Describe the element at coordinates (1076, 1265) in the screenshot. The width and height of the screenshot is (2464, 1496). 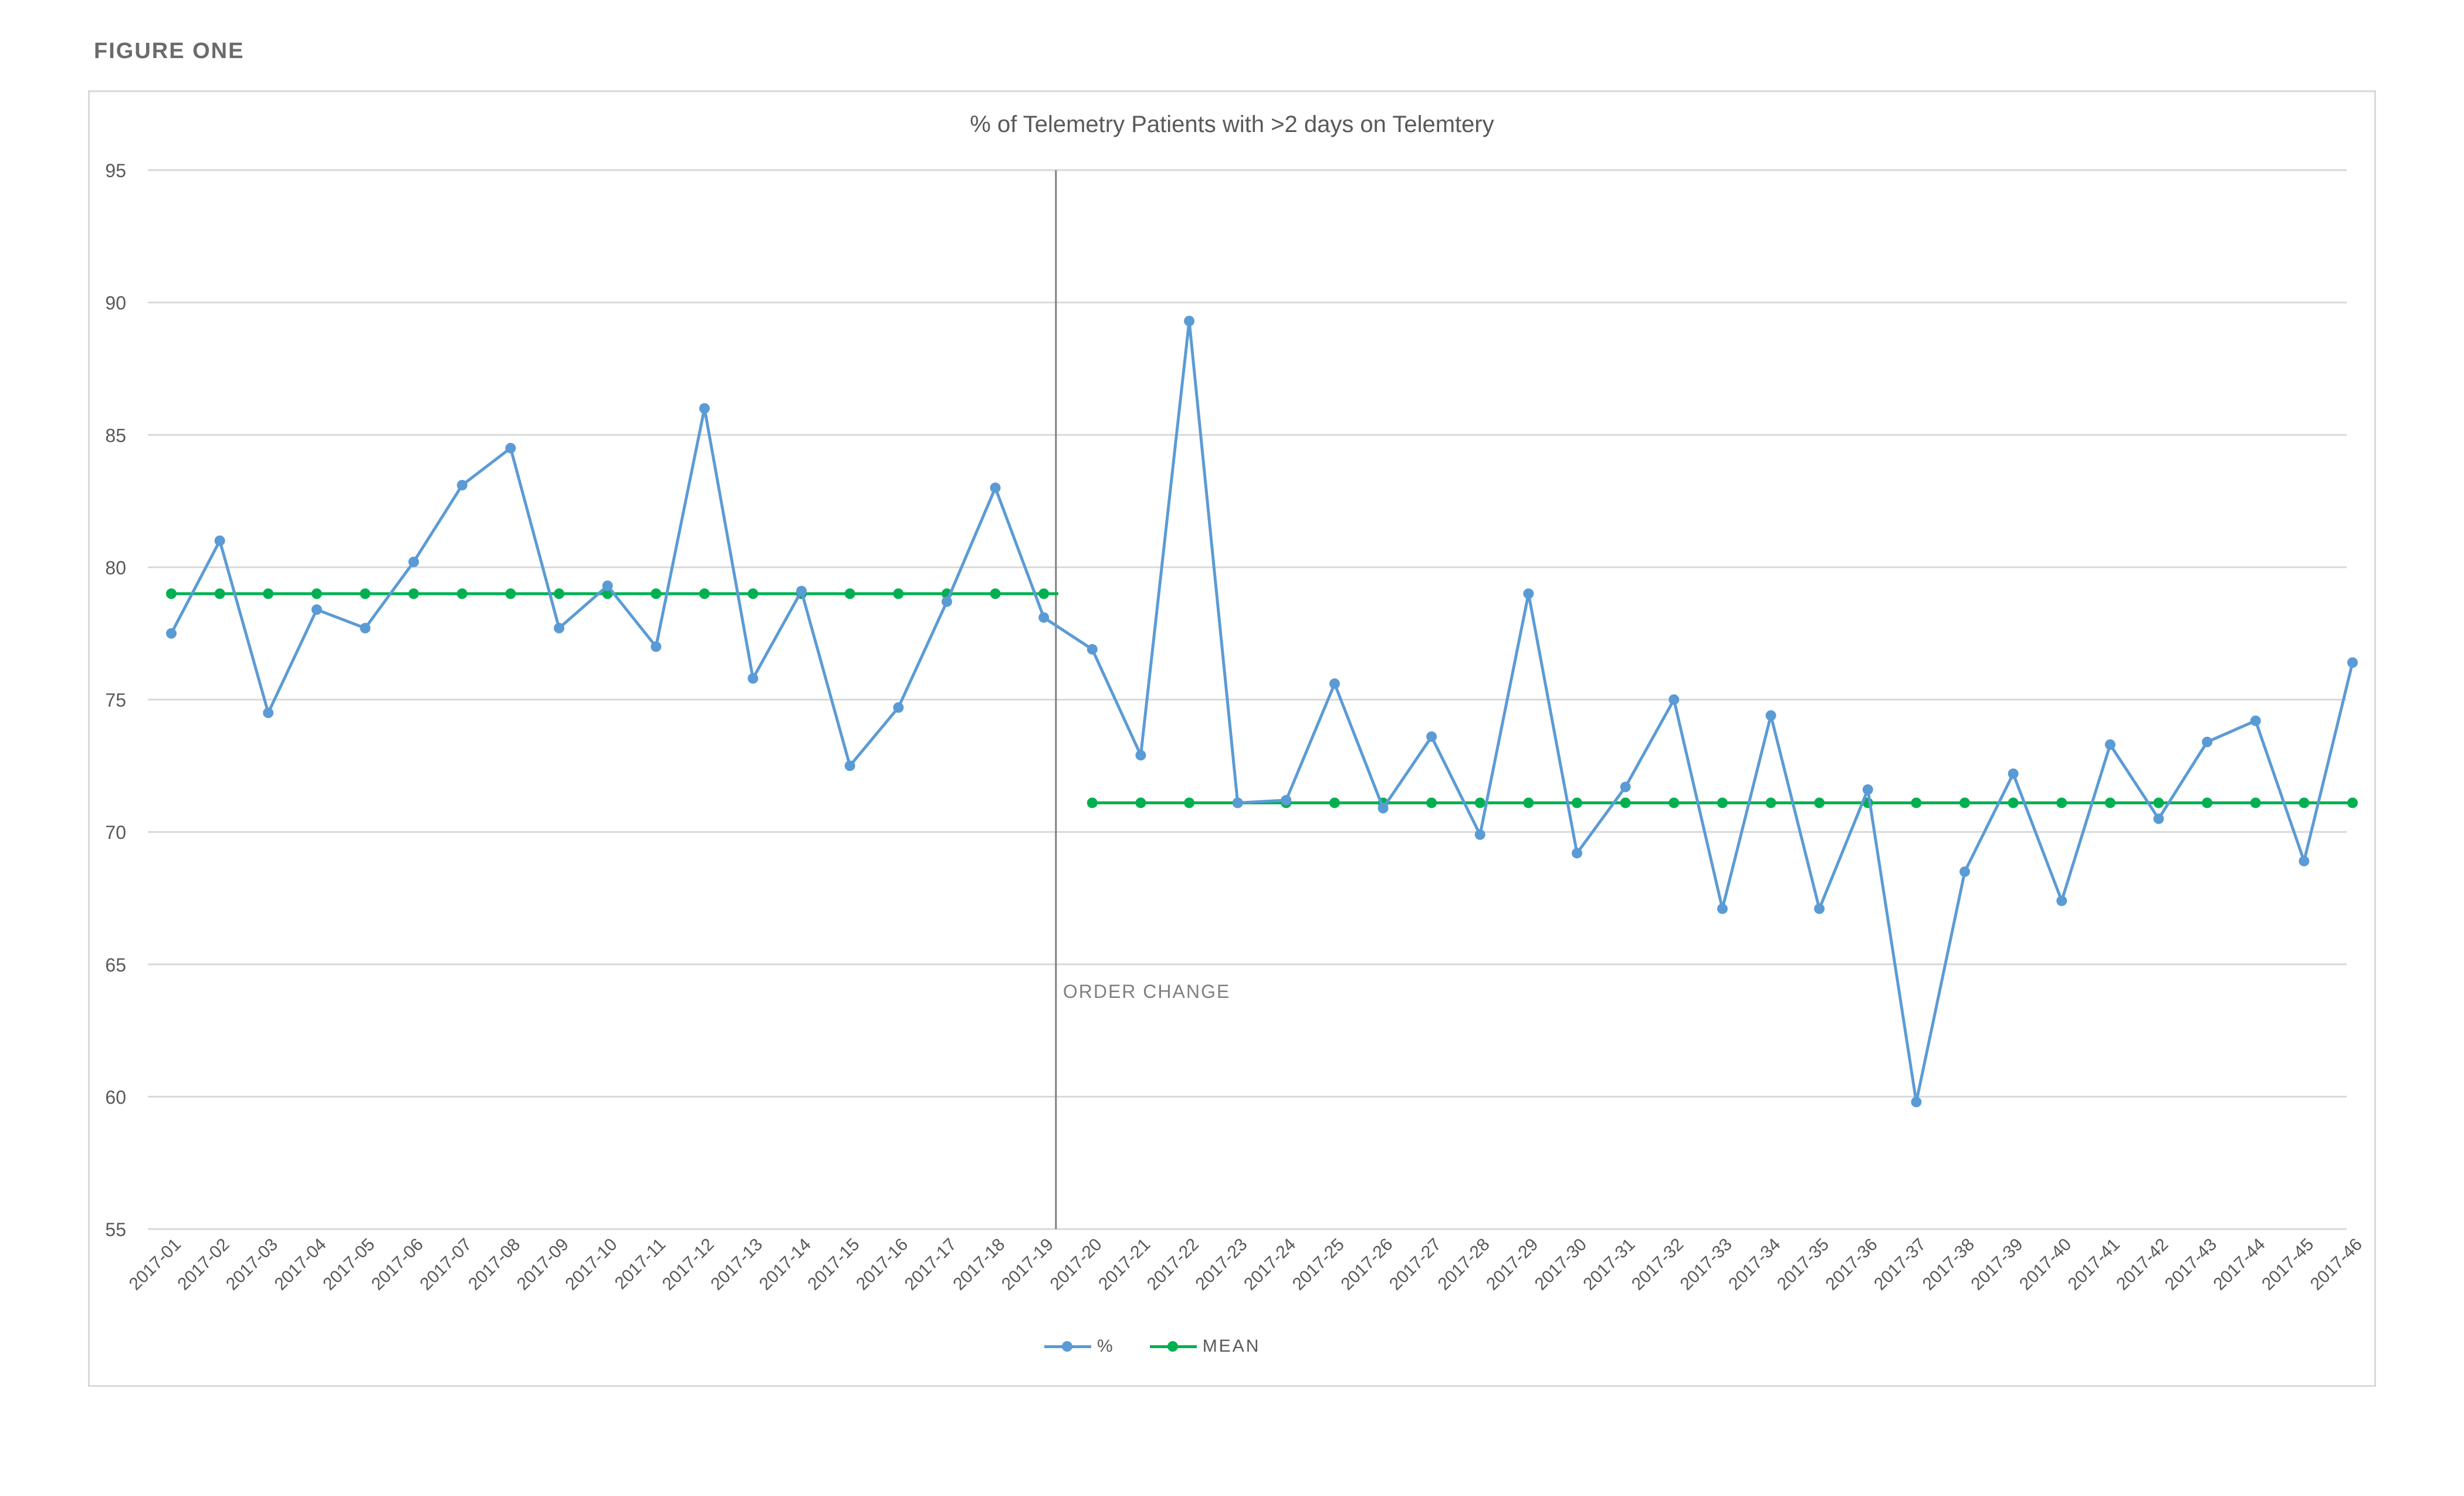
I see `x-tick-label-2017-20: 2017-20` at that location.